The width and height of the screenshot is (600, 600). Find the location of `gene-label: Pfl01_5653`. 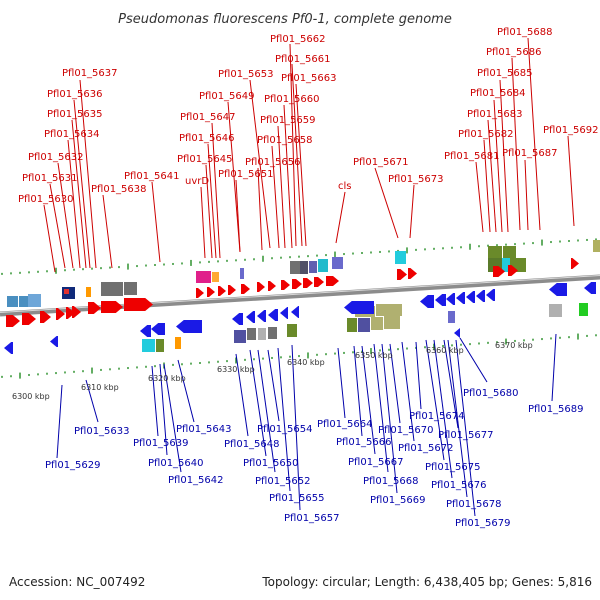

gene-label: Pfl01_5653 is located at coordinates (246, 74).